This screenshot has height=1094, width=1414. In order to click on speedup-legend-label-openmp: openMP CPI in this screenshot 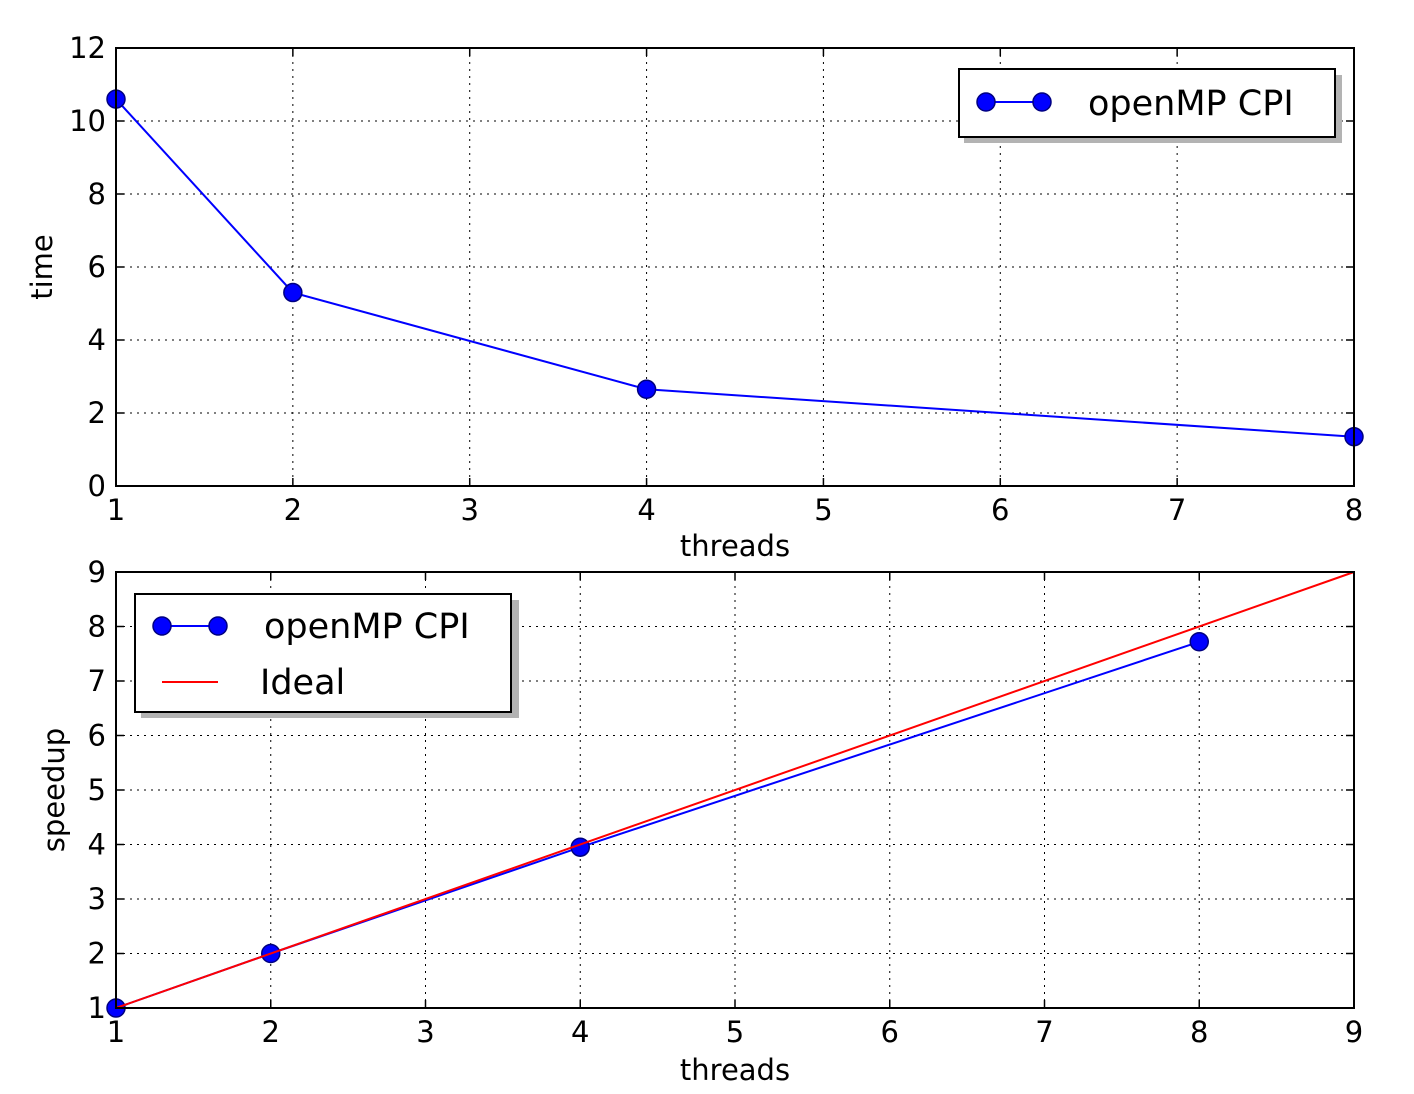, I will do `click(367, 627)`.